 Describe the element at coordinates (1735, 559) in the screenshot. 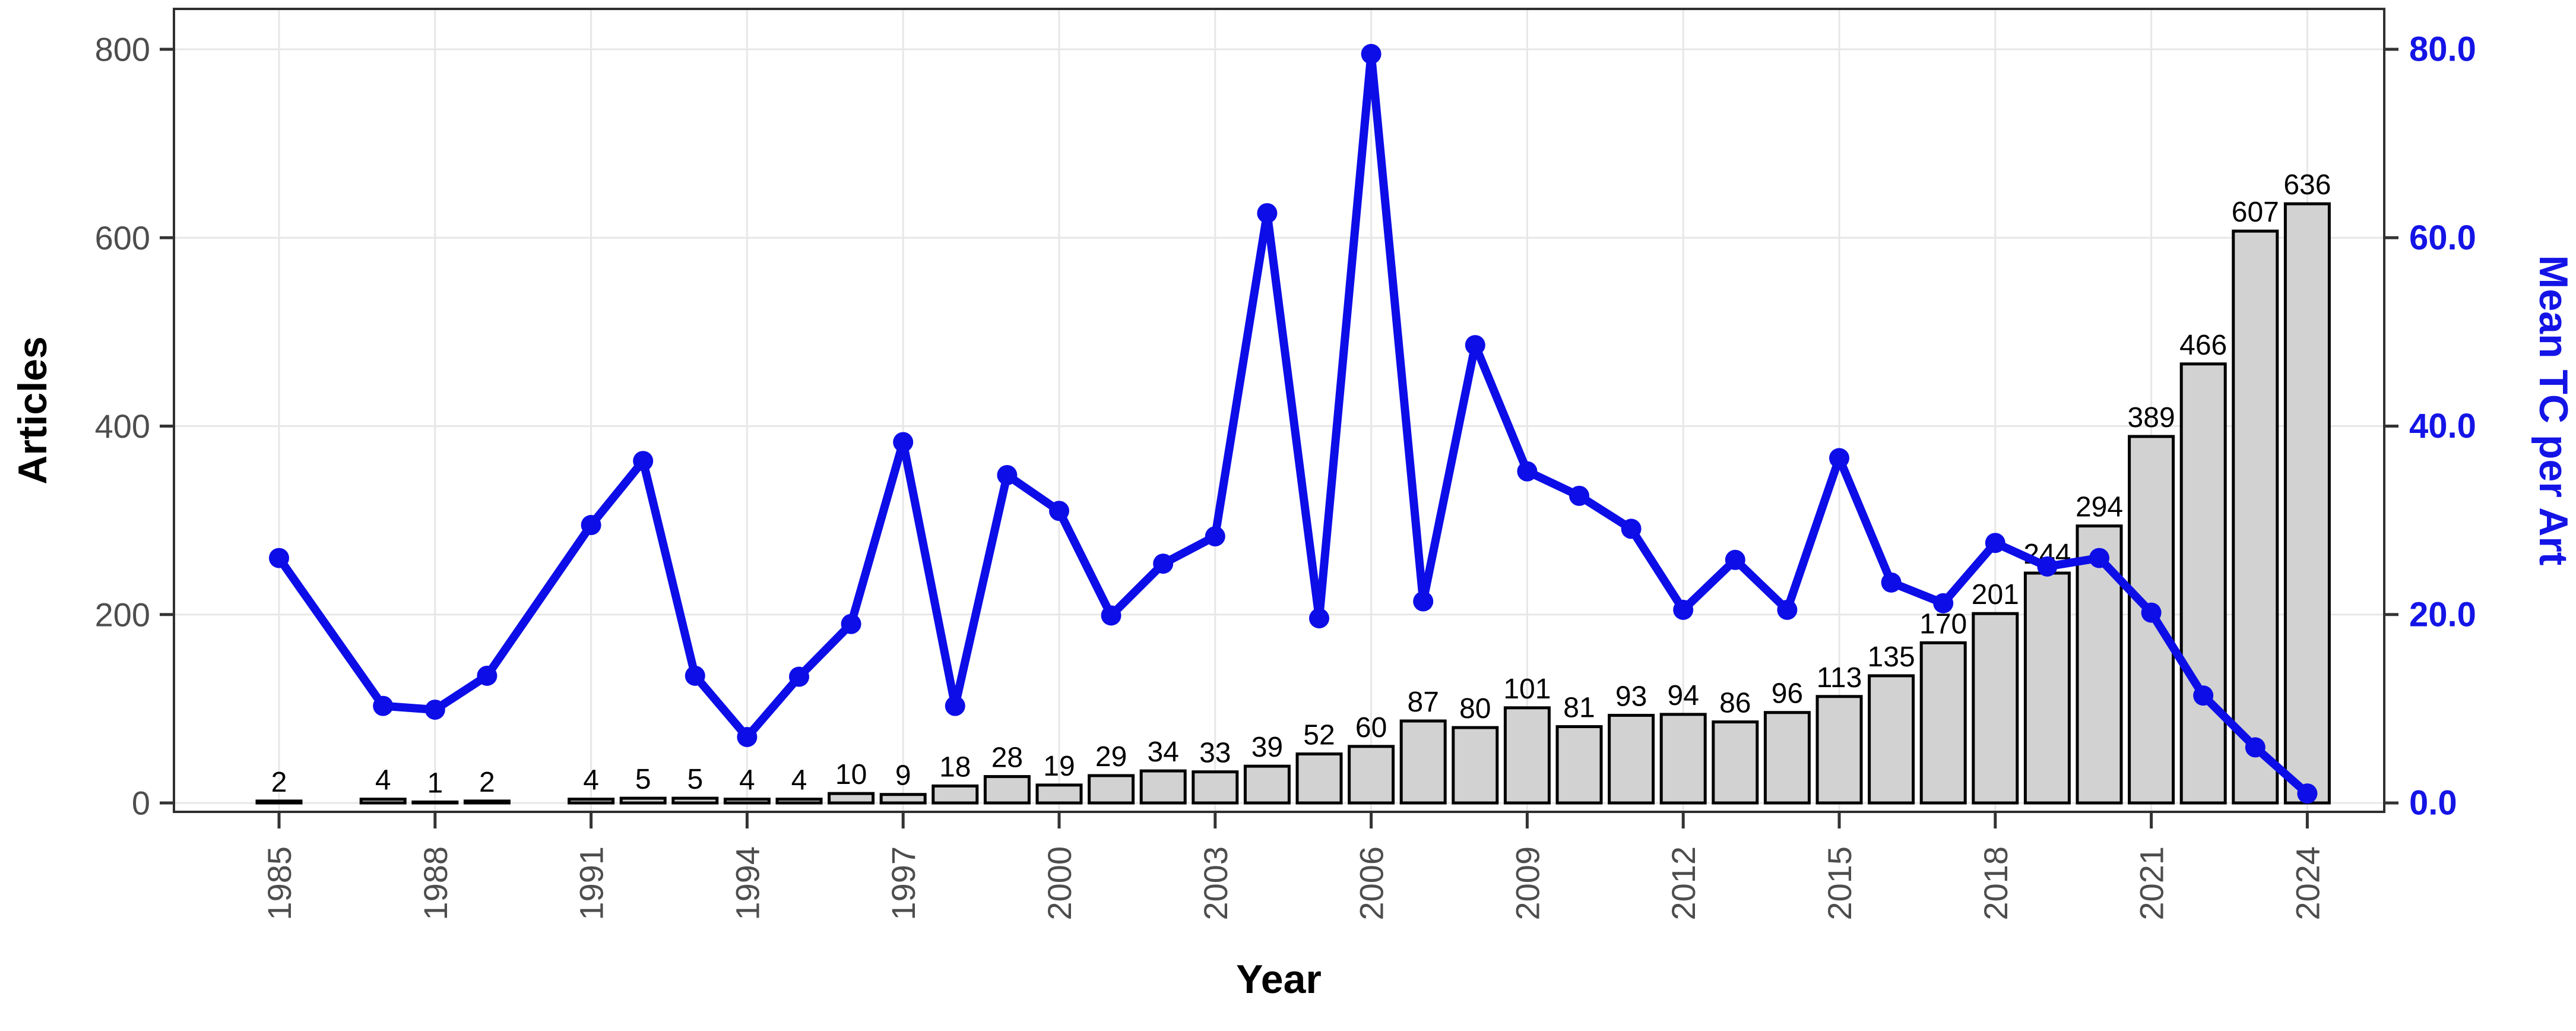

I see `line-point-2013` at that location.